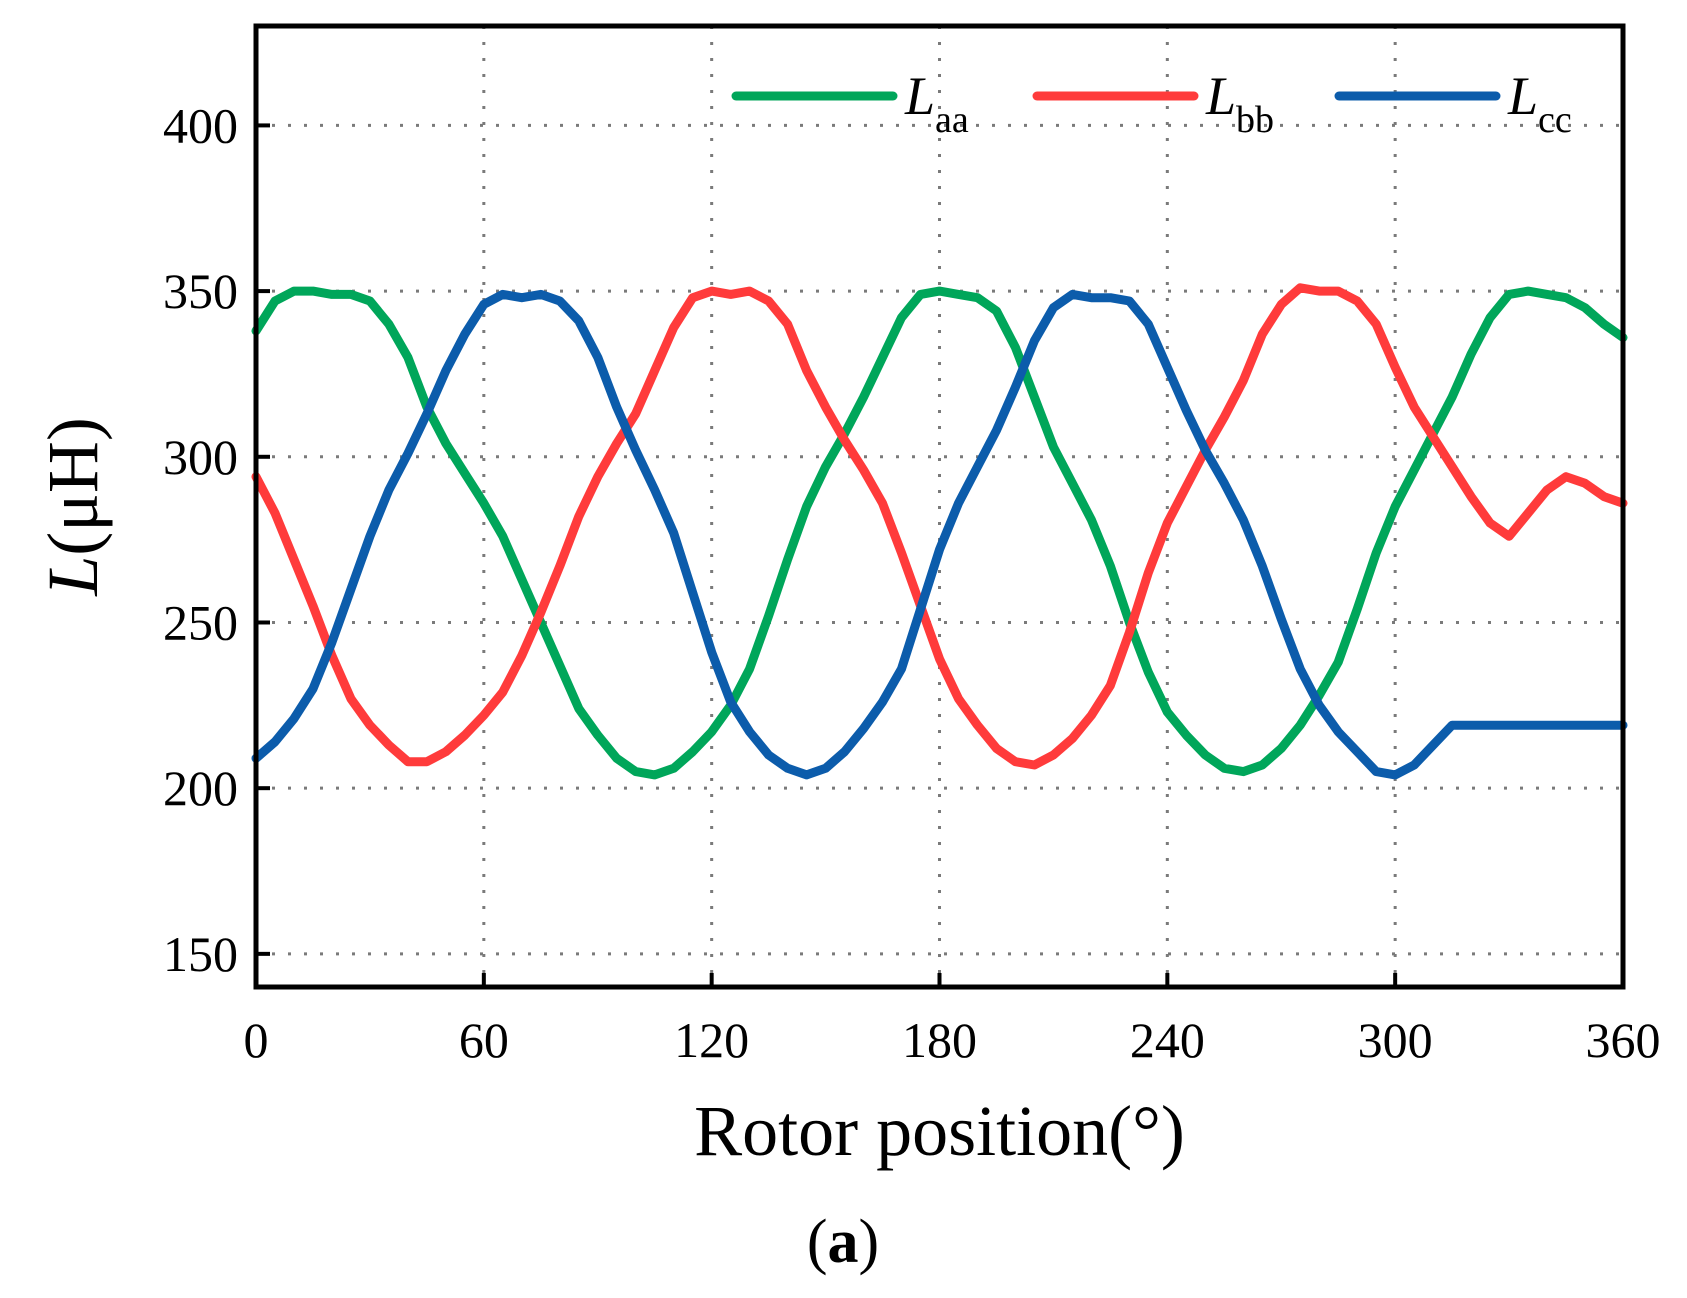  I want to click on legend-item-cc: Lcc, so click(1453, 103).